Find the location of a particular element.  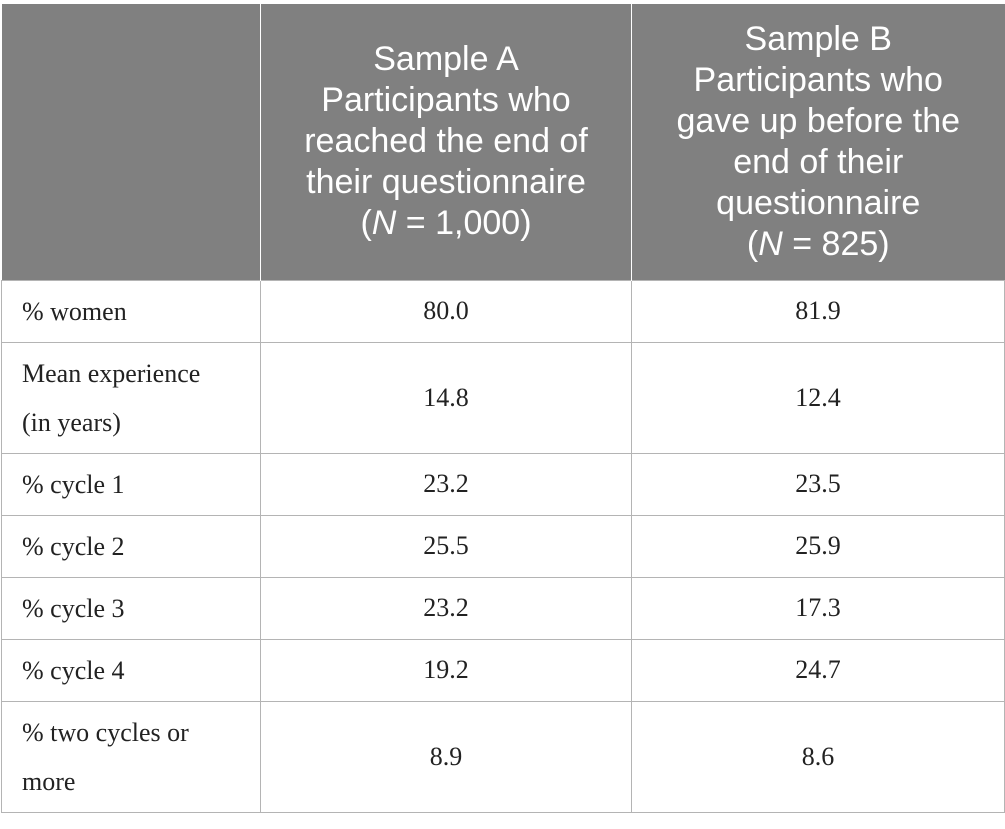

row-label: % cycle 1 is located at coordinates (131, 484).